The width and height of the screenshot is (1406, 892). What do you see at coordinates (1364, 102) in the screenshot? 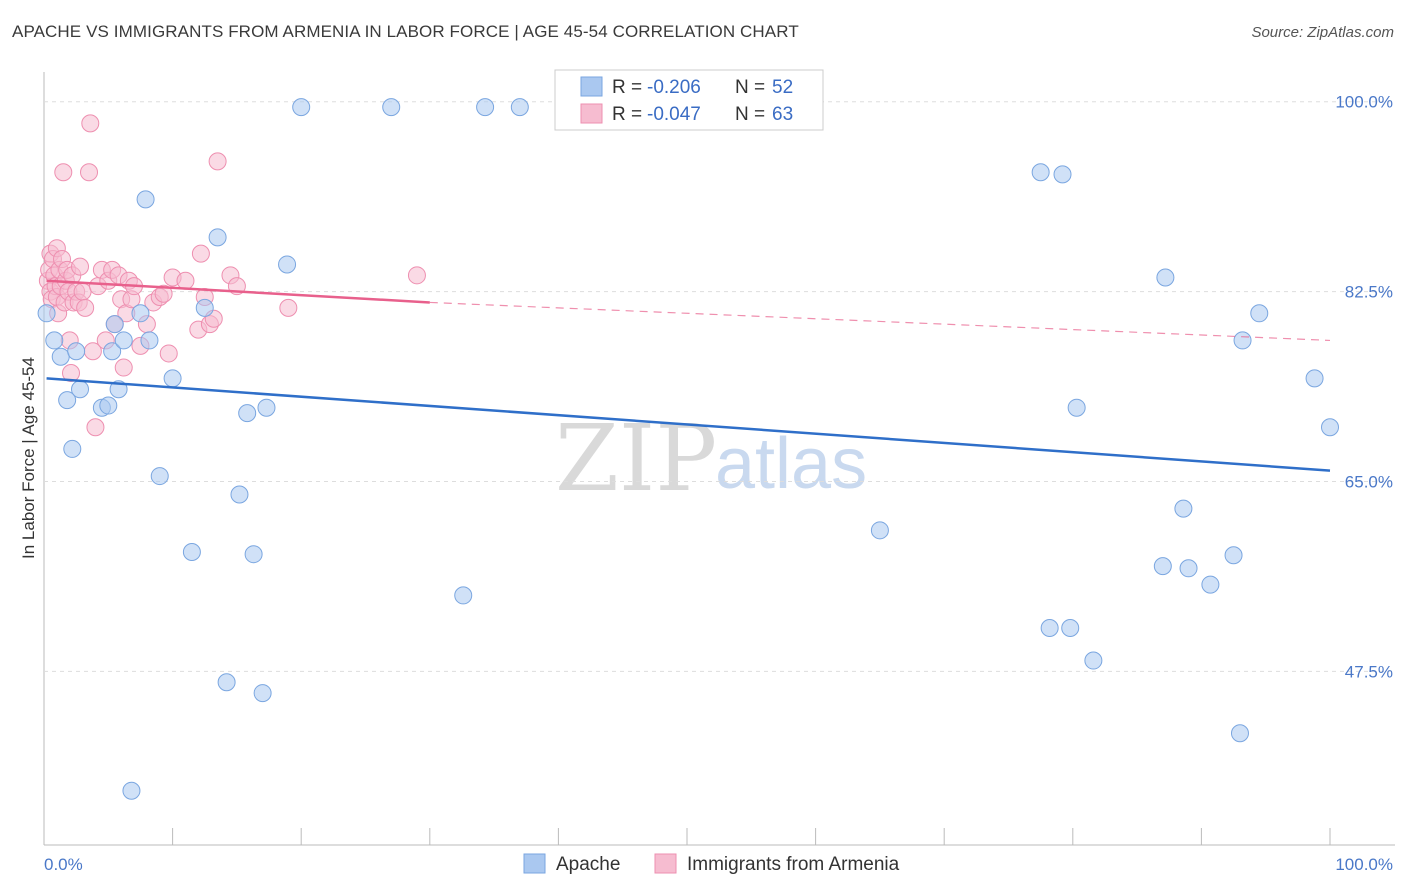
I see `y-tick-label: 100.0%` at bounding box center [1364, 102].